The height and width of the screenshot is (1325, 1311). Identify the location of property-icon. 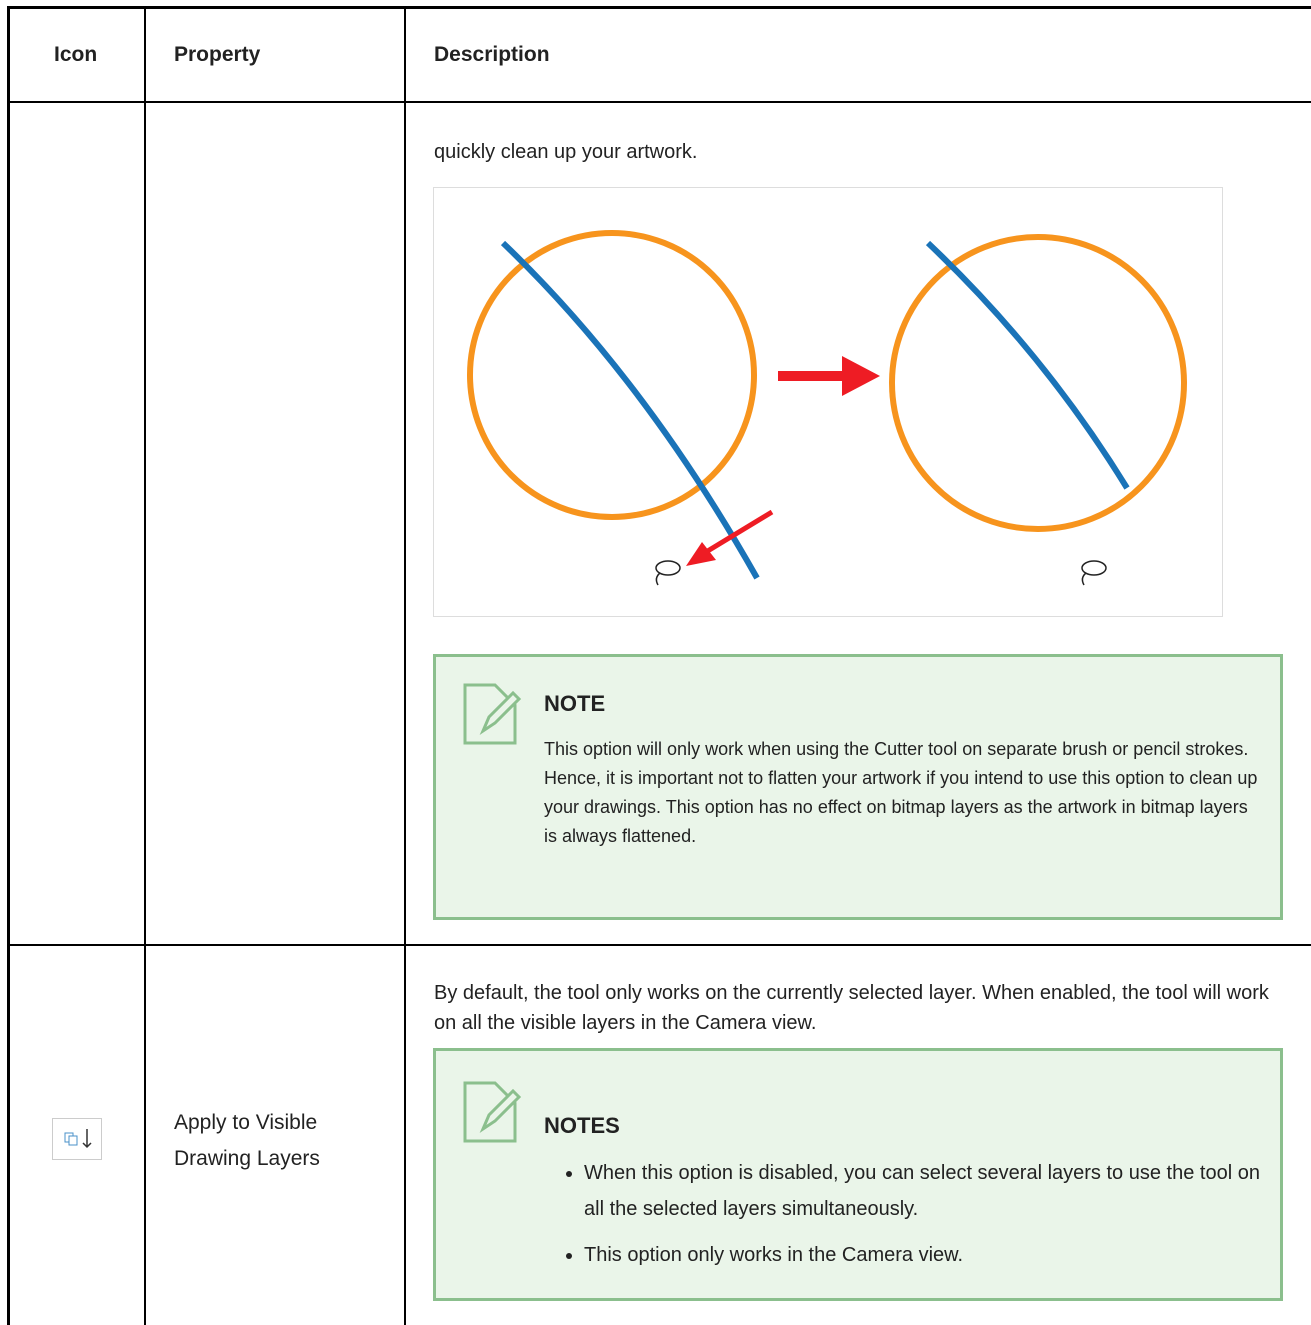
(77, 1139).